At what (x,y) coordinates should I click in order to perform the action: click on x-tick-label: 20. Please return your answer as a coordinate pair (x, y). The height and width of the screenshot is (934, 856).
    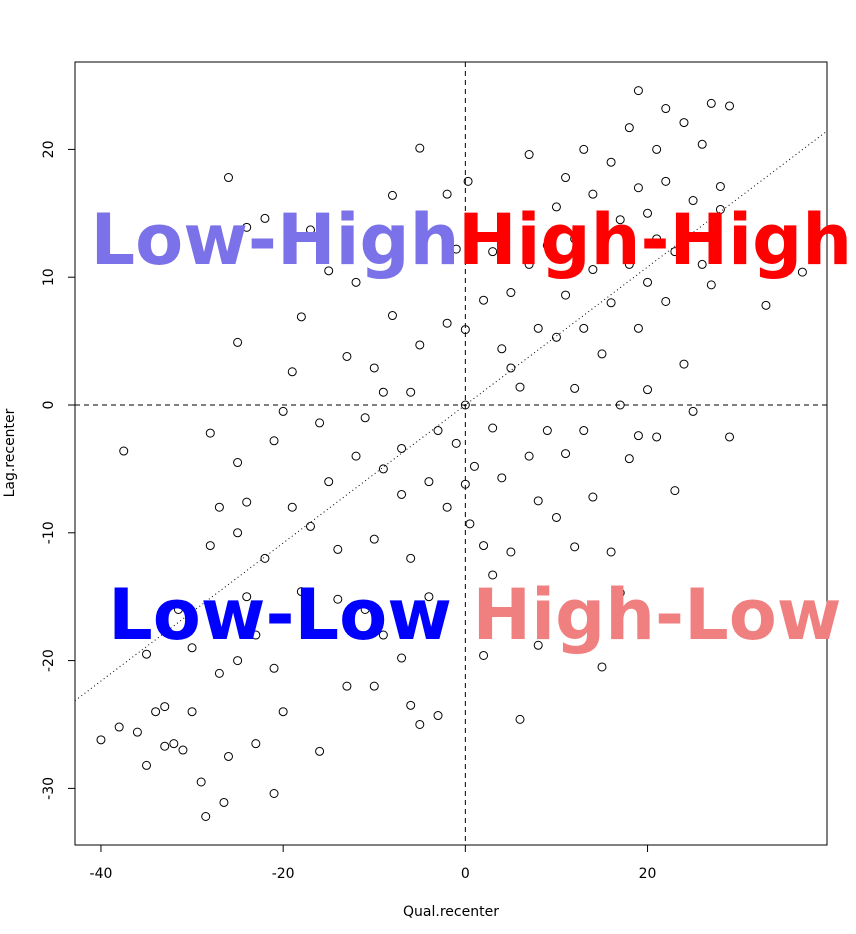
    Looking at the image, I should click on (648, 874).